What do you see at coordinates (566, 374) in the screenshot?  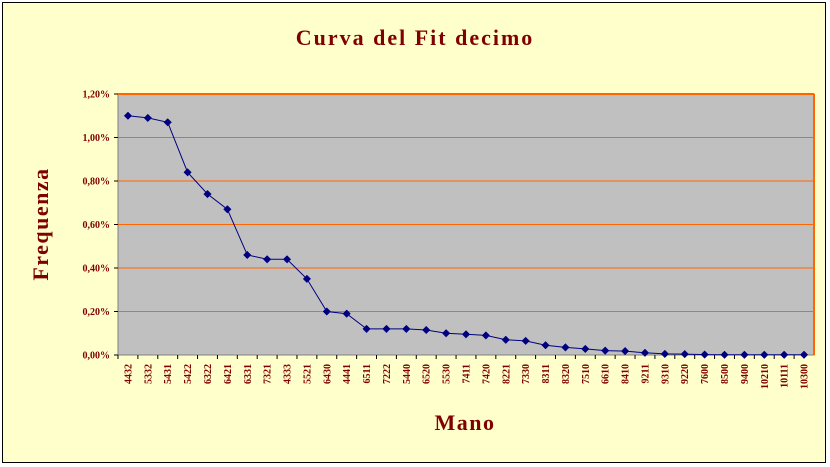 I see `x-tick-label: 8320` at bounding box center [566, 374].